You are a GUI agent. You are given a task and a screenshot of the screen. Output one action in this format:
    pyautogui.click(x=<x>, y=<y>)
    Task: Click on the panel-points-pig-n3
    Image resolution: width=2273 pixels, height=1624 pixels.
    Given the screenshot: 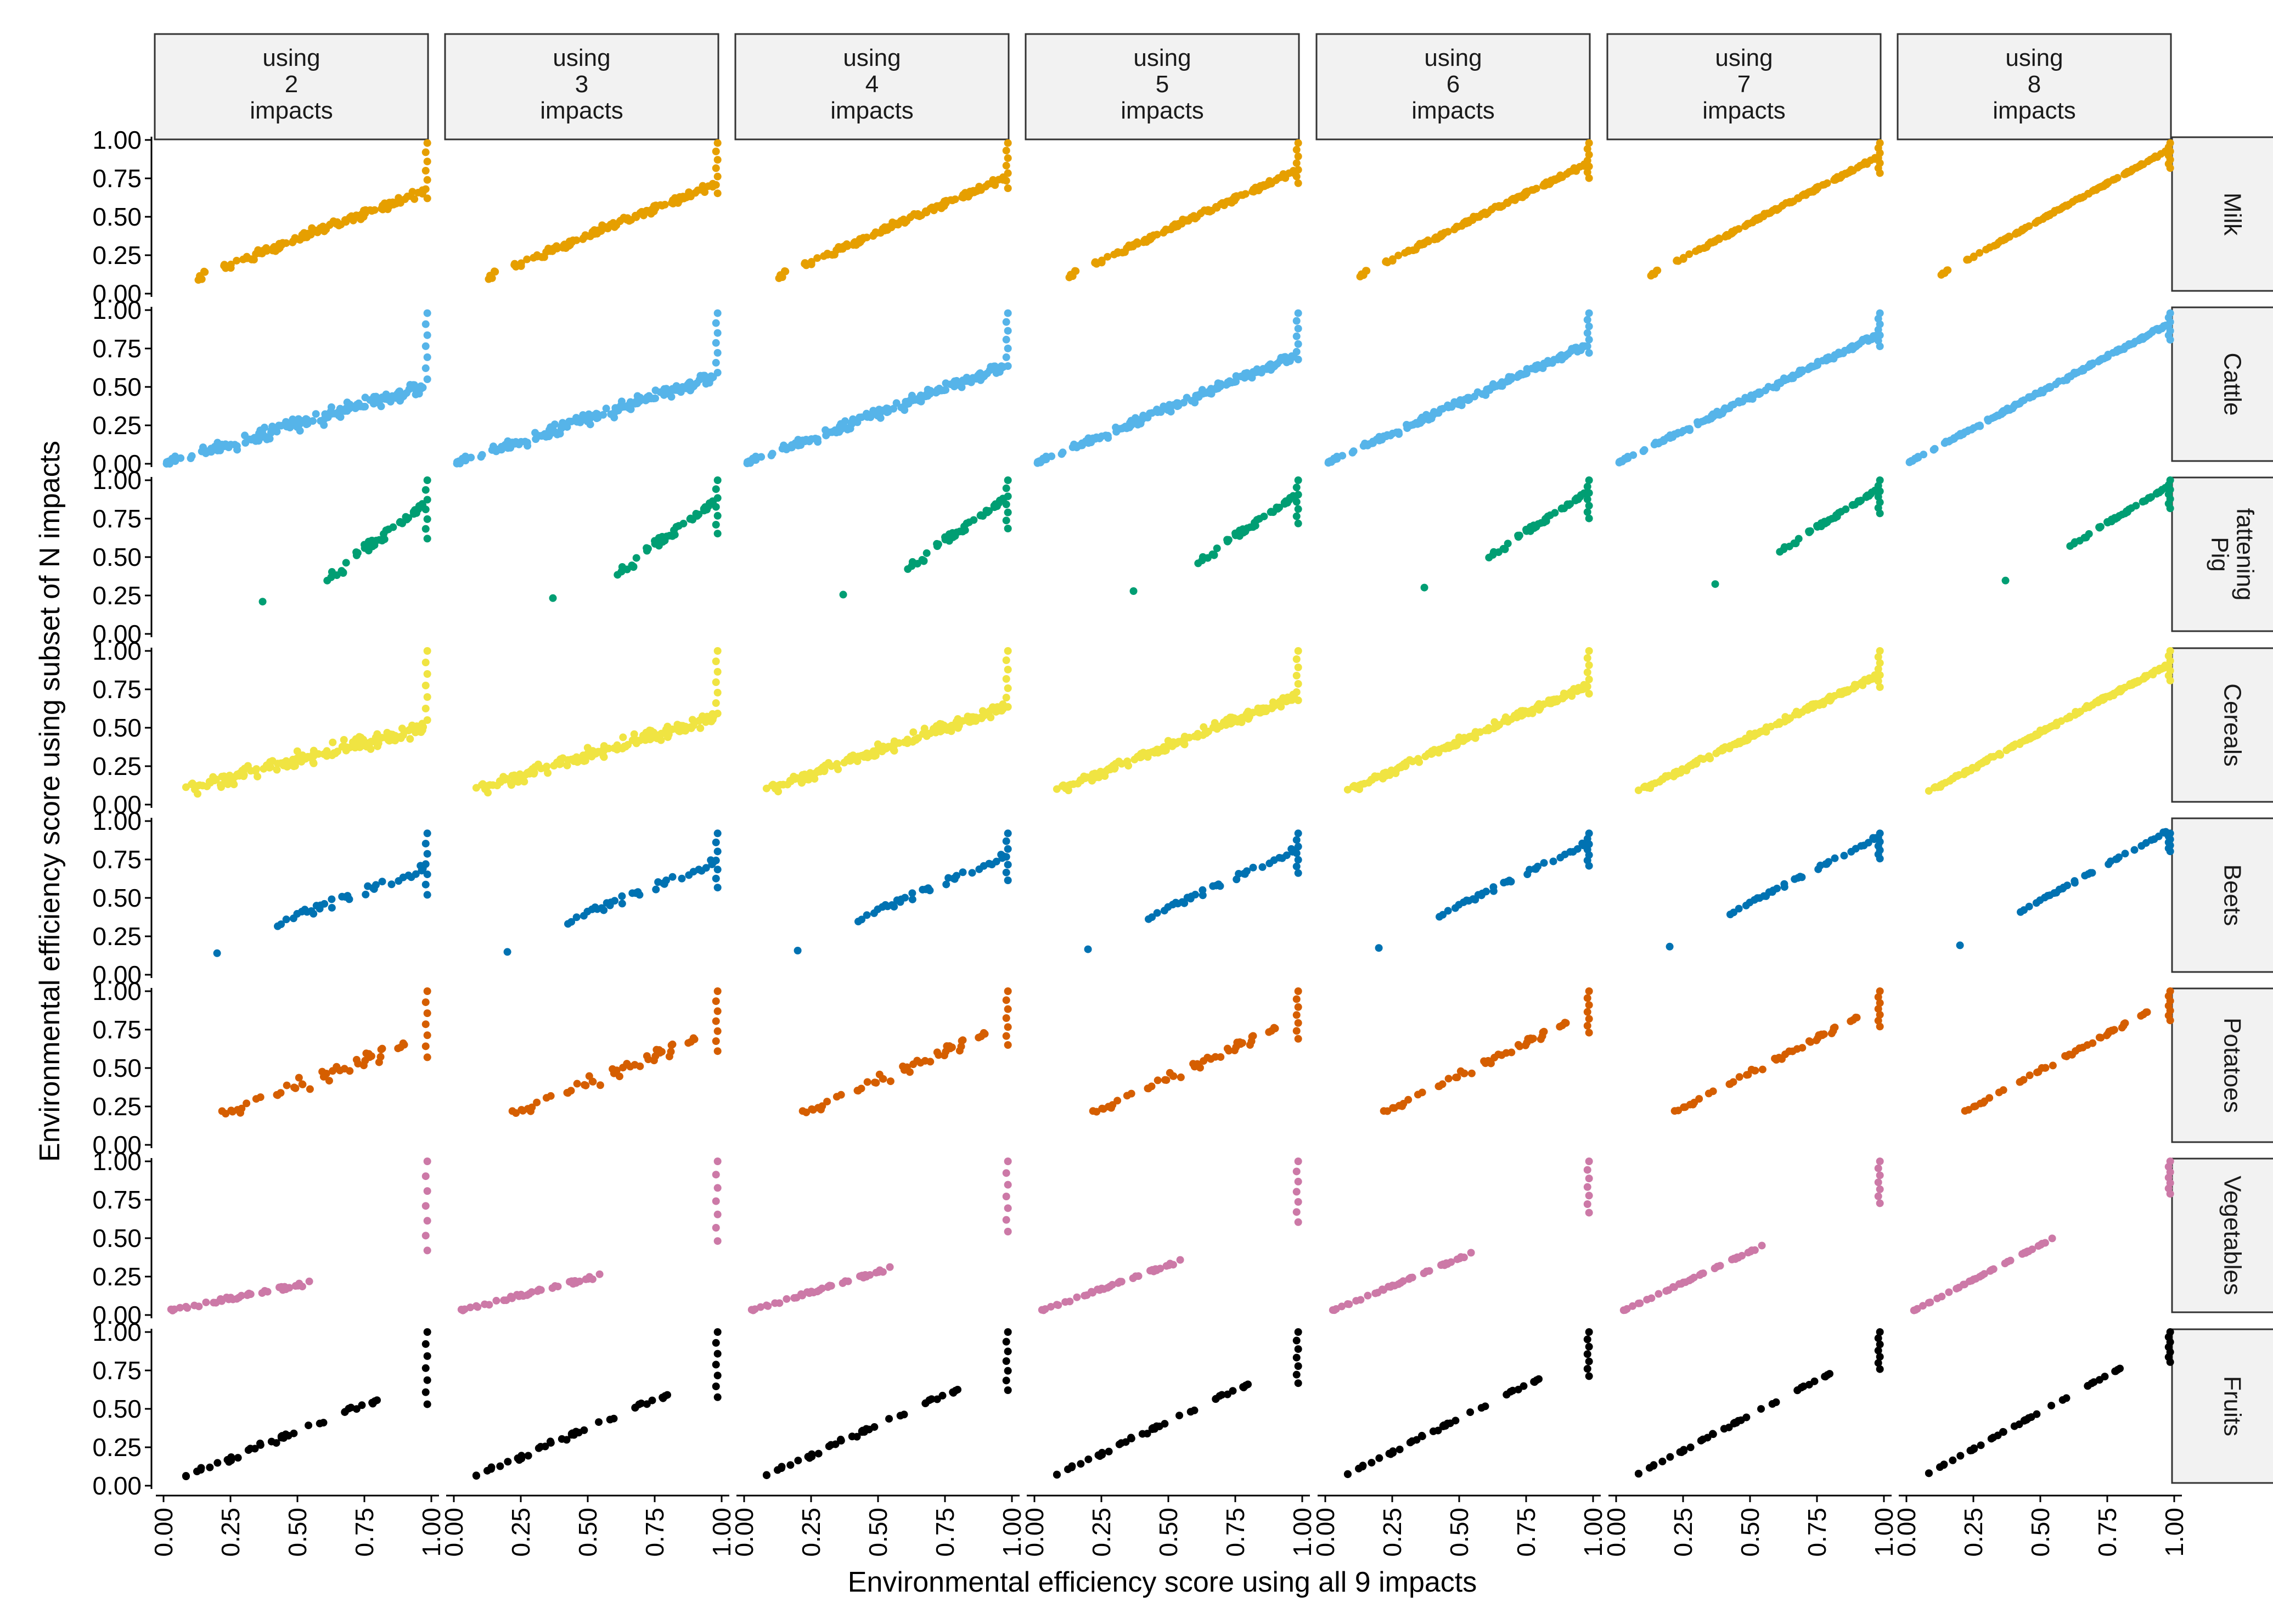 What is the action you would take?
    pyautogui.click(x=635, y=539)
    